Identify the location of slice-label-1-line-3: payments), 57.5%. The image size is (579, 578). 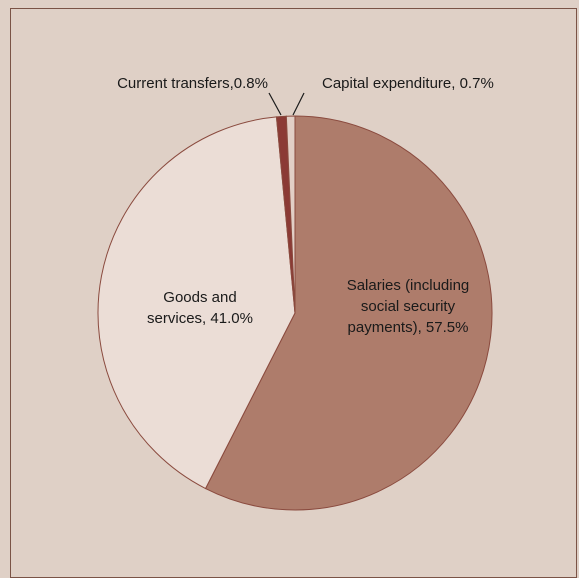
(408, 327).